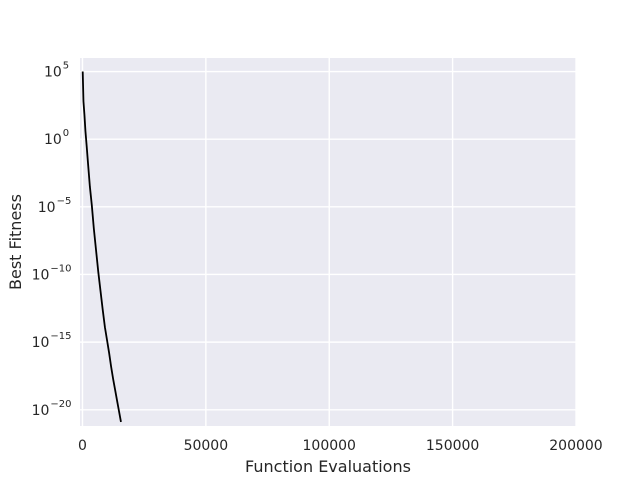 This screenshot has width=640, height=480. I want to click on y-tick-label: 10 −20, so click(52, 409).